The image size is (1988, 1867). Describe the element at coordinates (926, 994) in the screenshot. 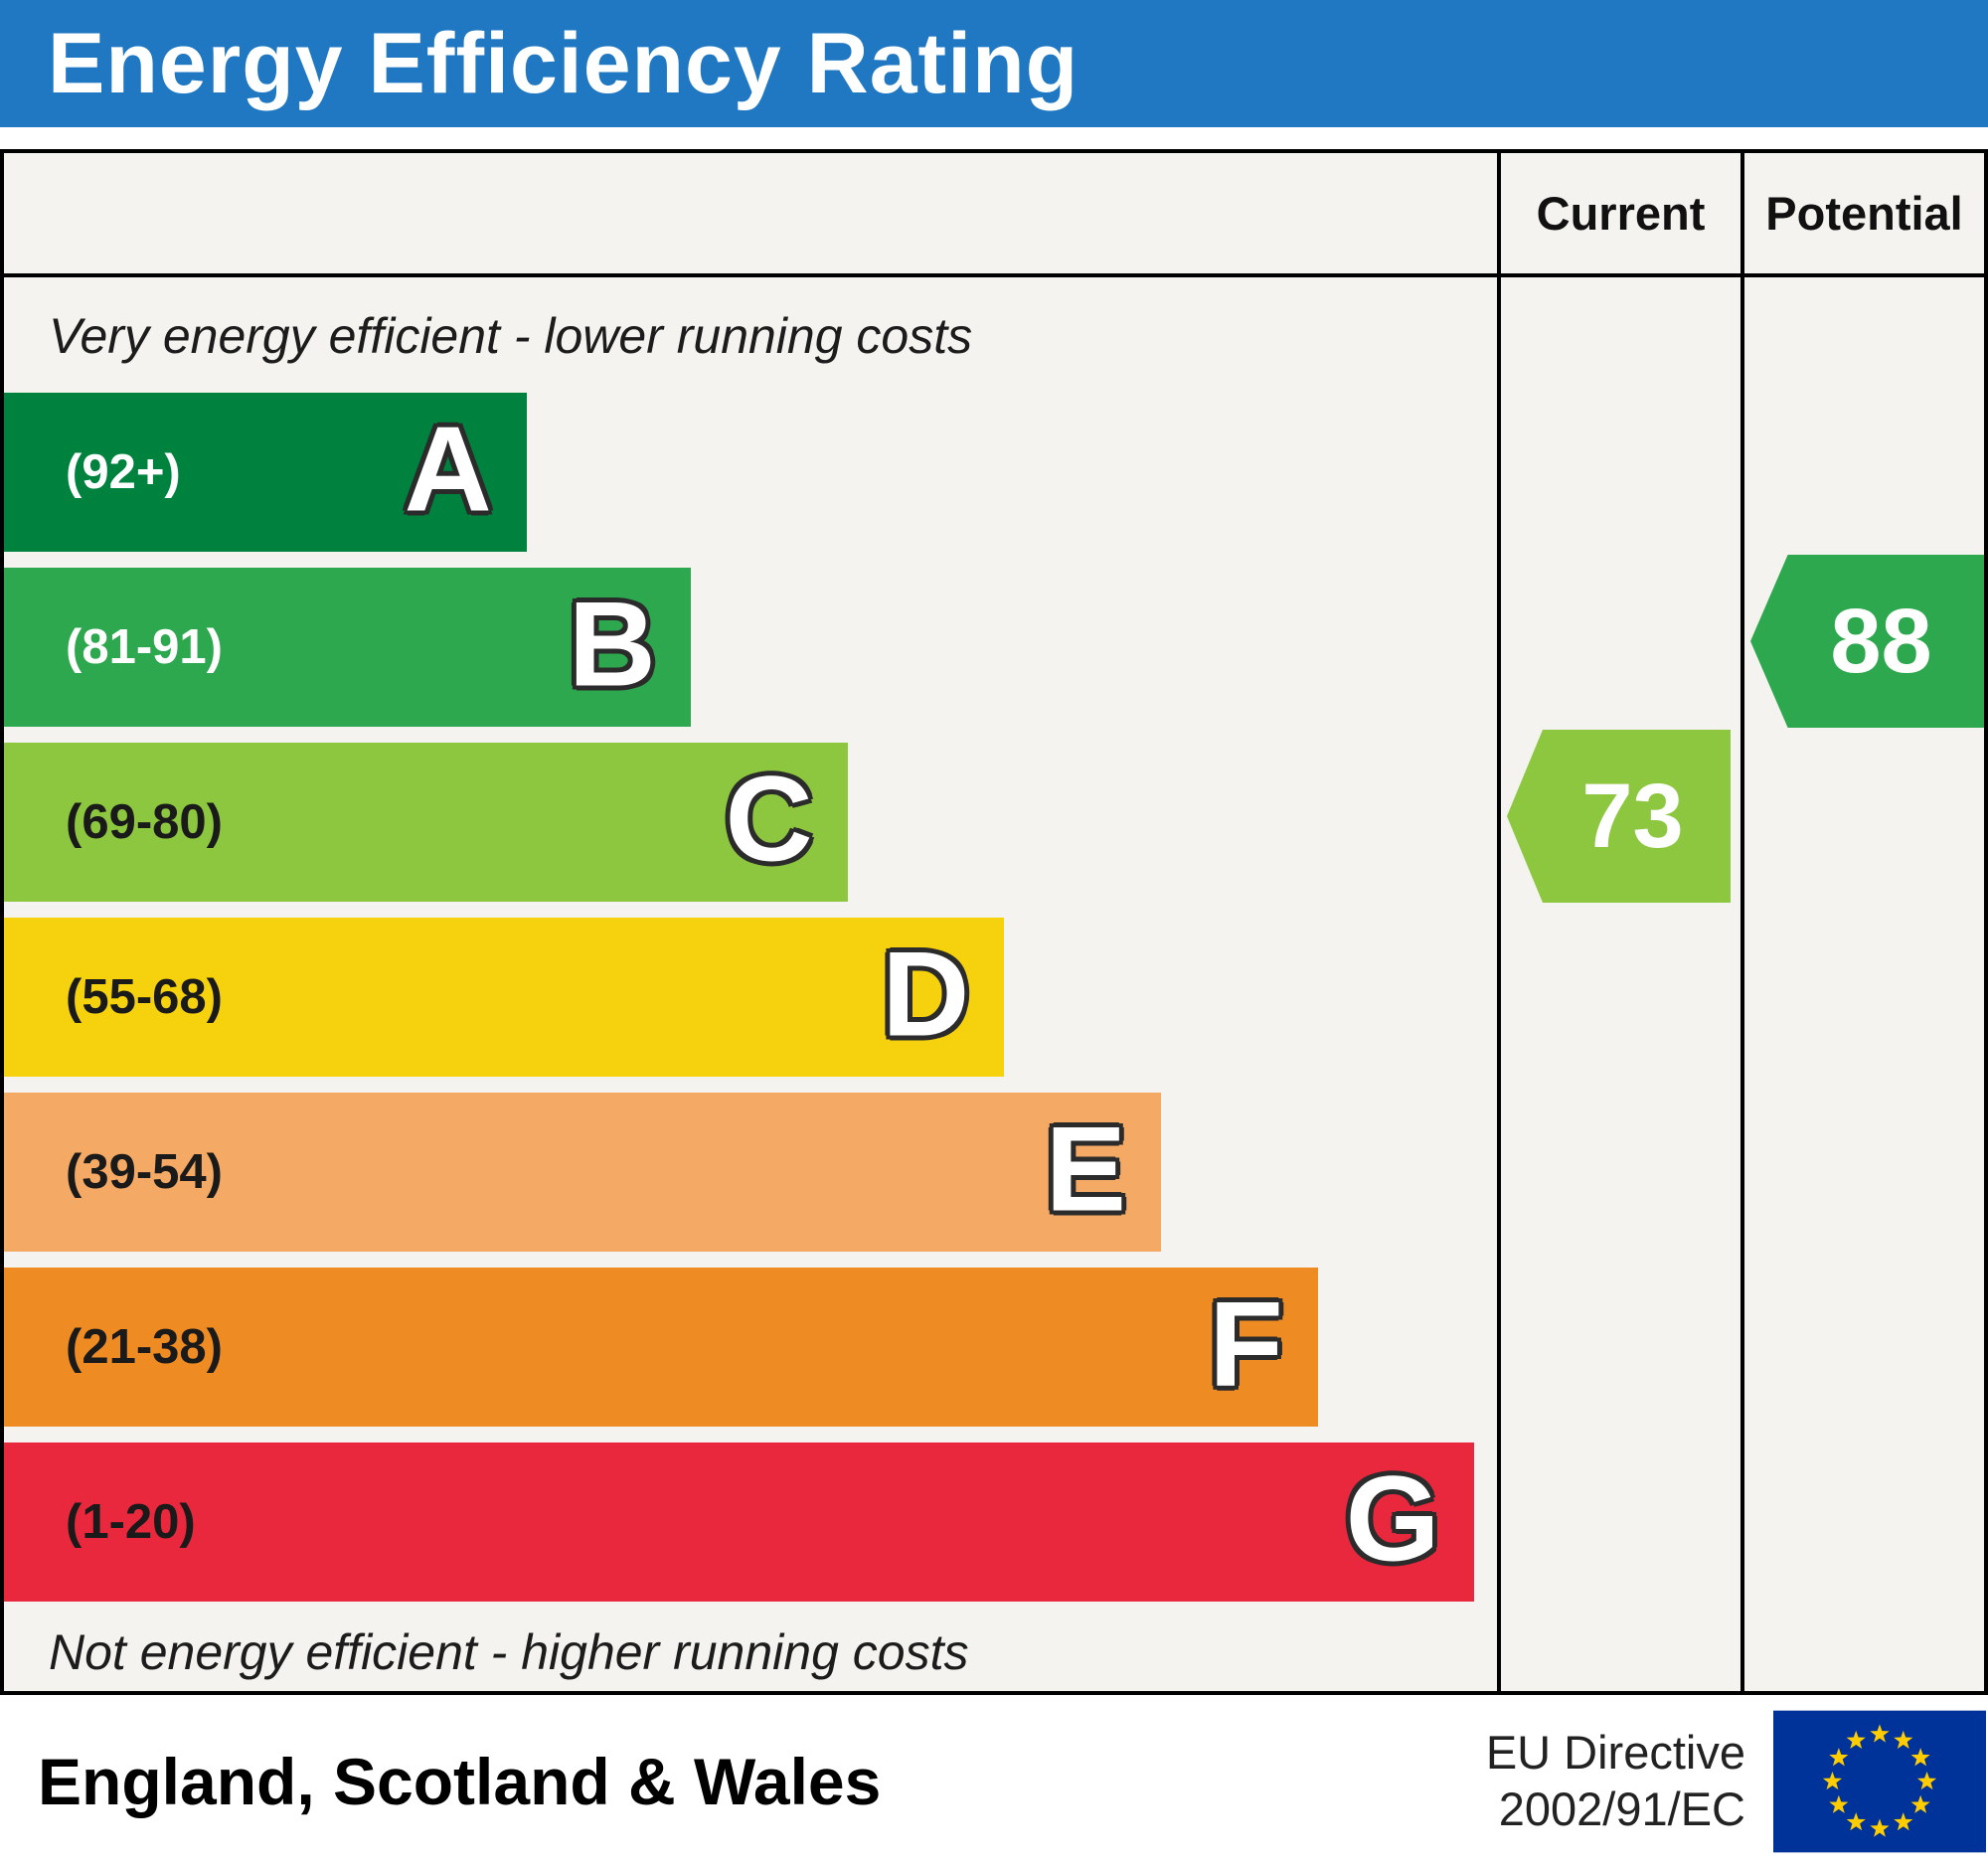

I see `band-letter: D` at that location.